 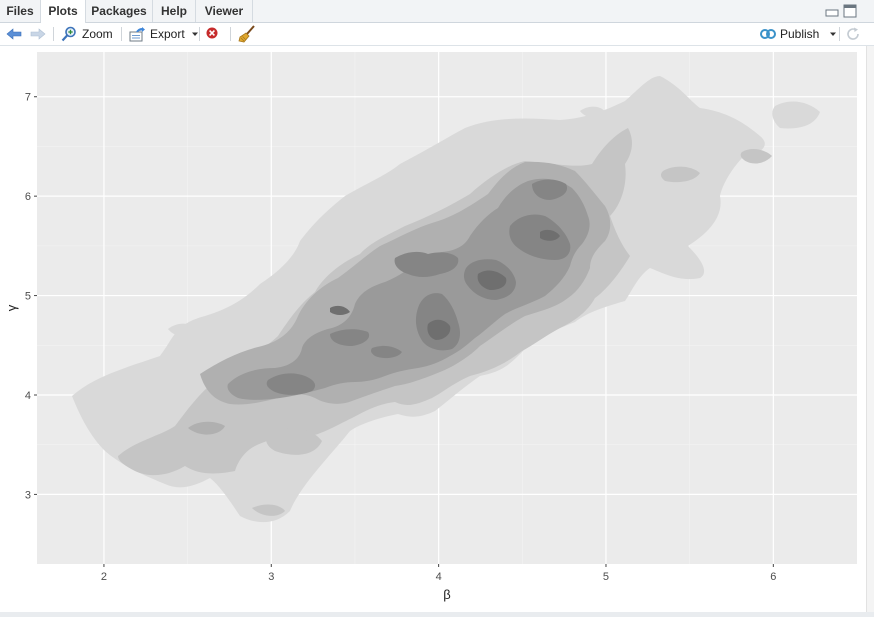 I want to click on refresh-button, so click(x=853, y=34).